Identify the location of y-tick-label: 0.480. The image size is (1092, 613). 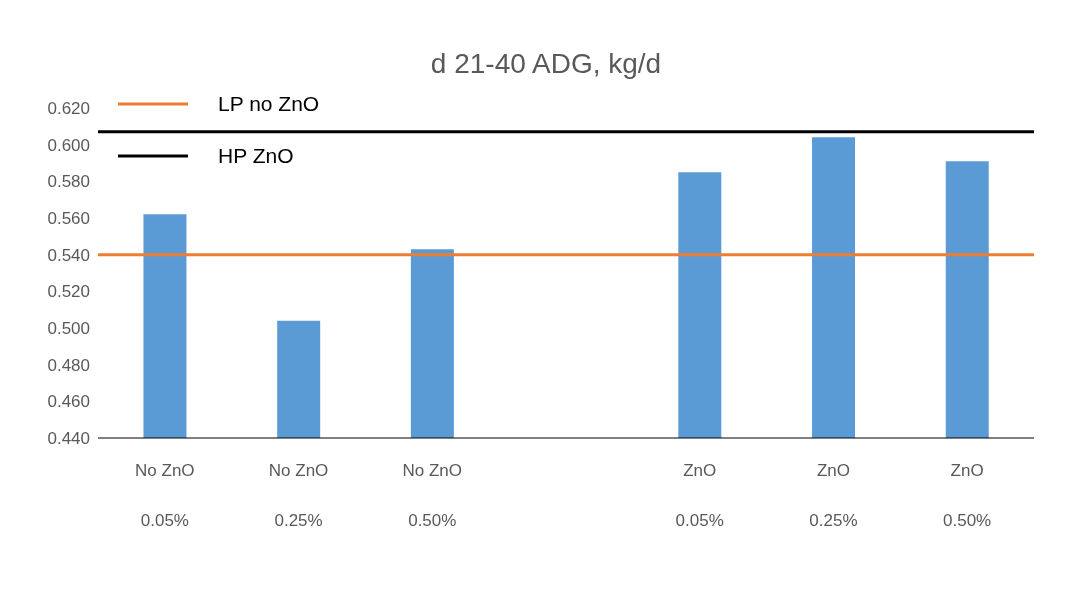
(68, 365).